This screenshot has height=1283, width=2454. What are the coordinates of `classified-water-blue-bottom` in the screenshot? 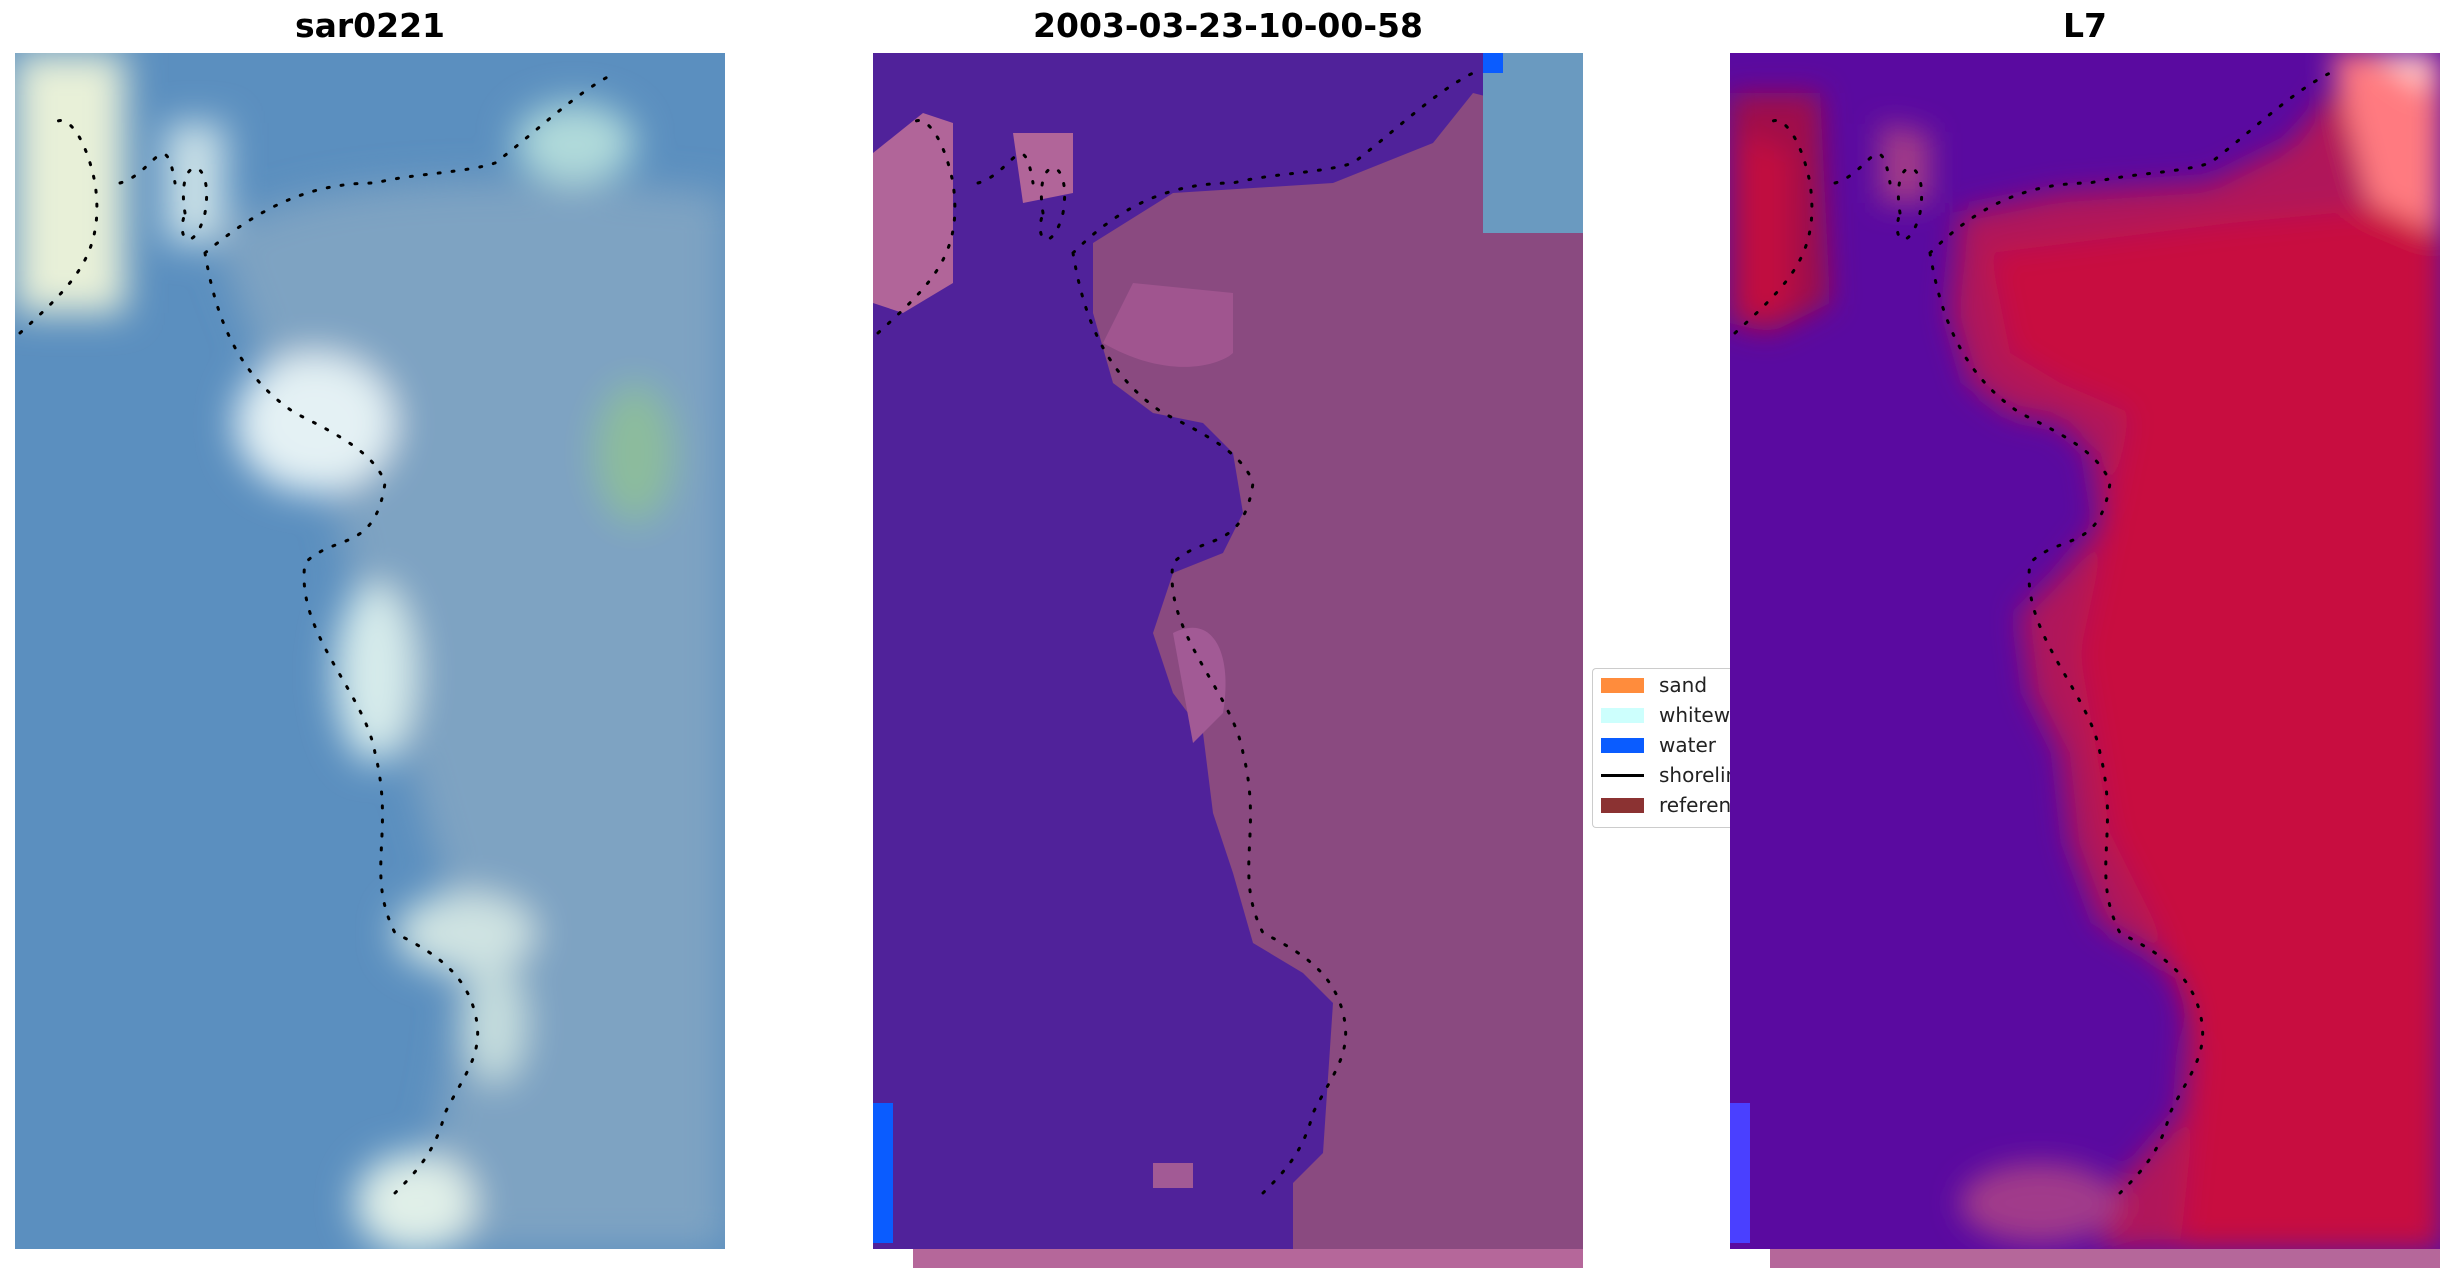 It's located at (883, 1173).